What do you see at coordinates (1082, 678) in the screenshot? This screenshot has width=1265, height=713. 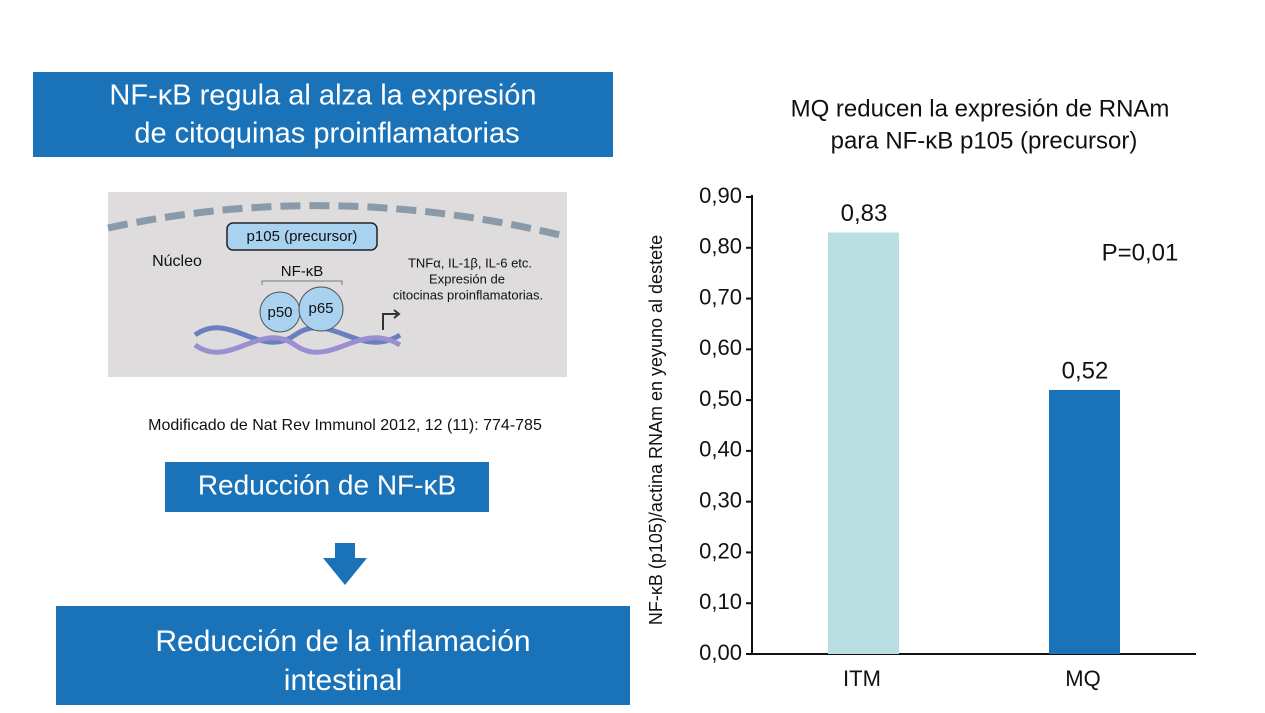 I see `x-tick-label: MQ` at bounding box center [1082, 678].